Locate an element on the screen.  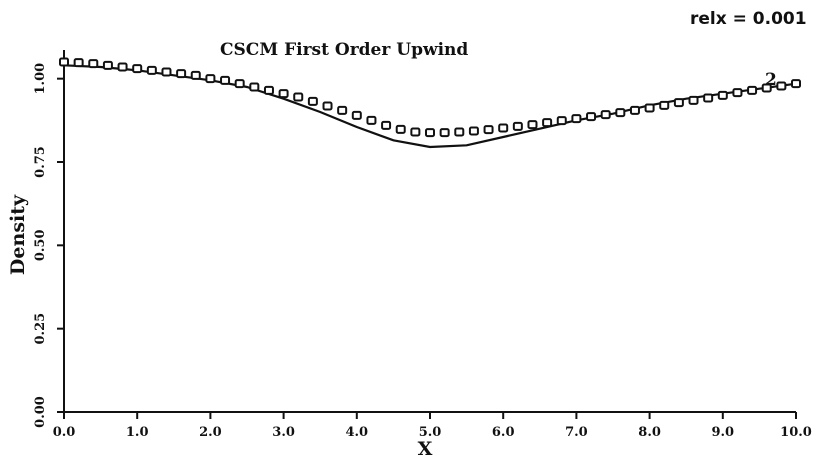
x-tick-label: 6.0 is located at coordinates (503, 432).